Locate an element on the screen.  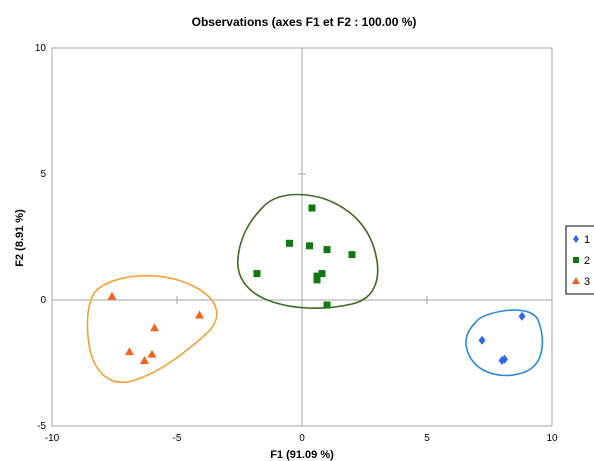
x-tick-label: -10 is located at coordinates (52, 438).